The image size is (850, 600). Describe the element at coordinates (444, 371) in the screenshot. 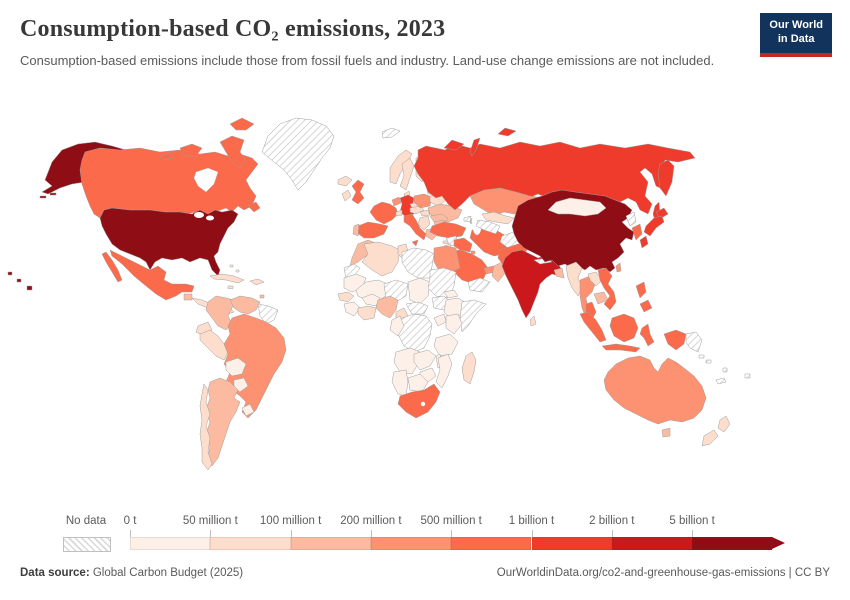

I see `country-mozambique` at that location.